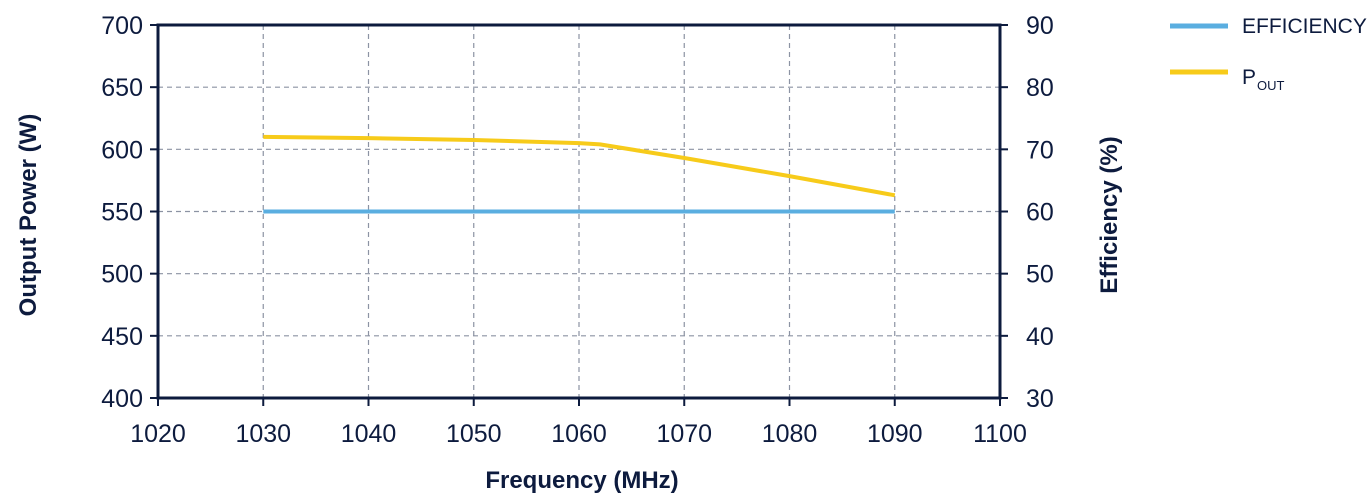 The height and width of the screenshot is (498, 1370). What do you see at coordinates (1040, 213) in the screenshot?
I see `right-tick-label: 60` at bounding box center [1040, 213].